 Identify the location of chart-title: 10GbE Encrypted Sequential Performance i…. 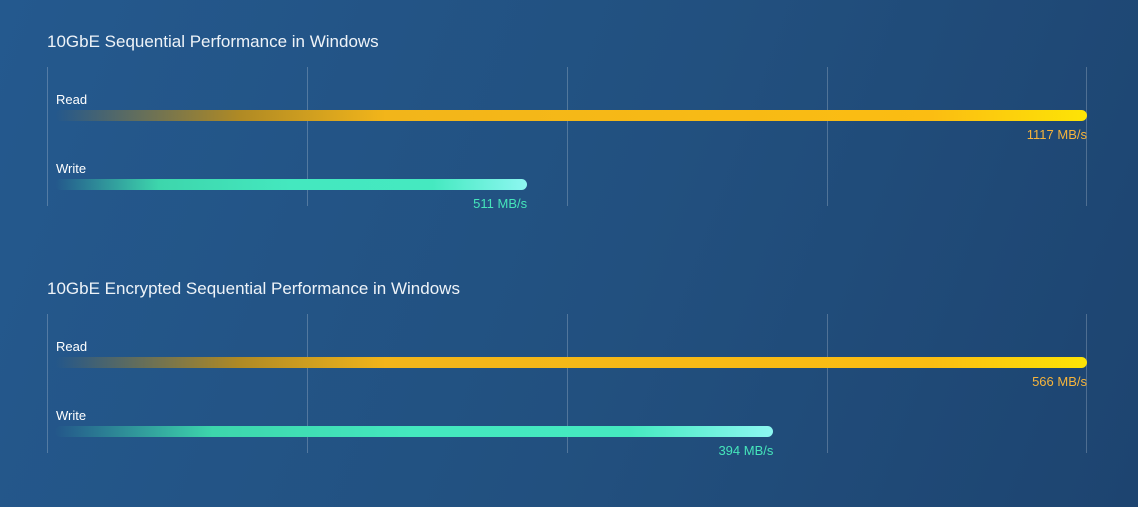
(253, 288).